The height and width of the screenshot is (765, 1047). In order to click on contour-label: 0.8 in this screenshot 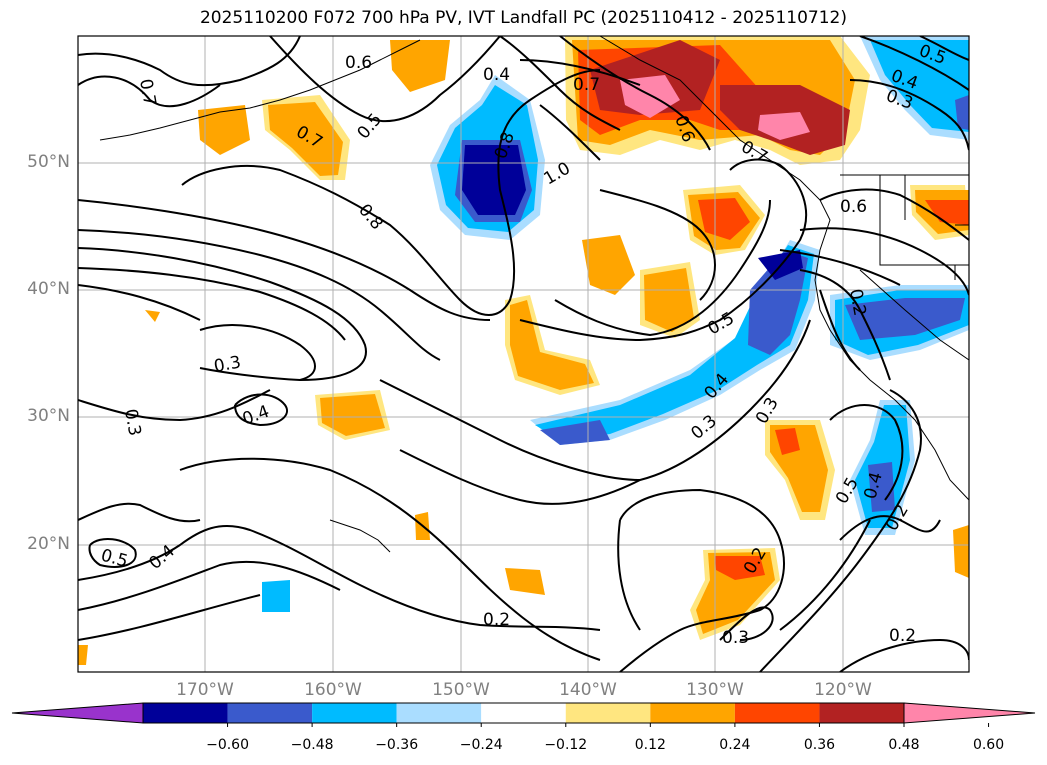, I will do `click(370, 217)`.